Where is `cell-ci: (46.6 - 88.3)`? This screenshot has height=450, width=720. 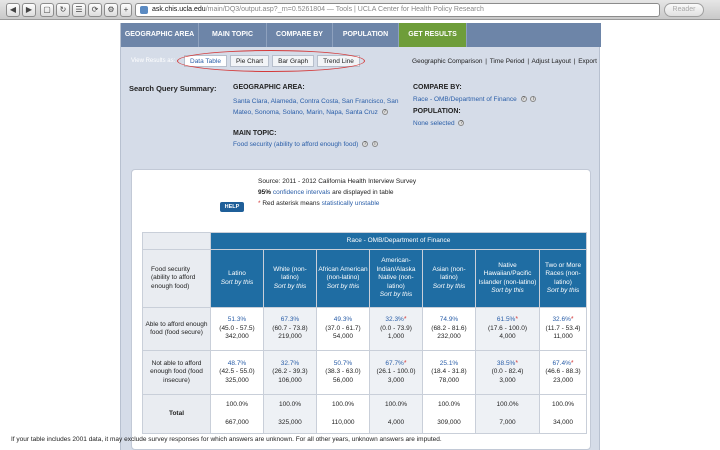
cell-ci: (46.6 - 88.3) is located at coordinates (563, 372).